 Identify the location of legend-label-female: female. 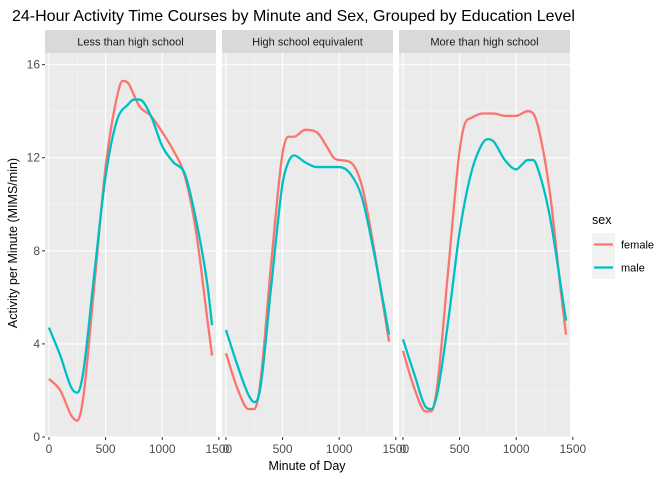
(637, 246).